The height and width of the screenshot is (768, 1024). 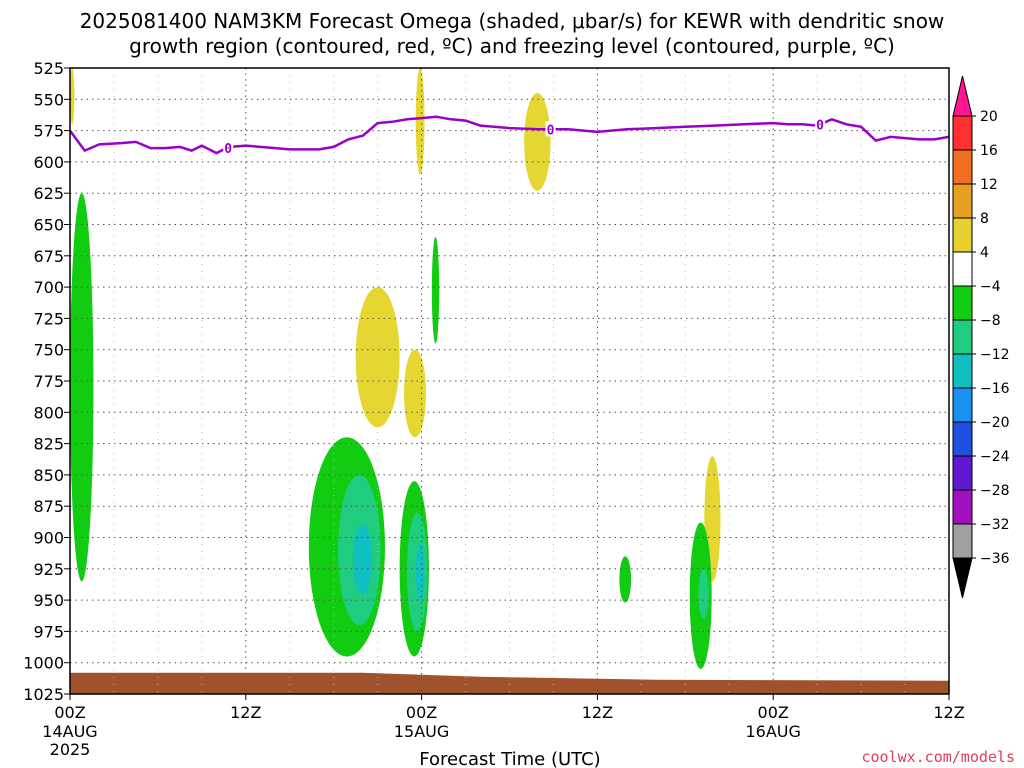 What do you see at coordinates (48, 99) in the screenshot?
I see `y-tick-label-1: 550` at bounding box center [48, 99].